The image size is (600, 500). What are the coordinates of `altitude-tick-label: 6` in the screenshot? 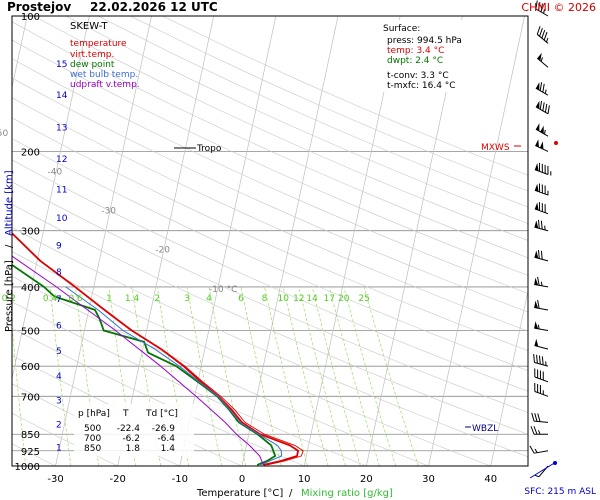 It's located at (59, 326).